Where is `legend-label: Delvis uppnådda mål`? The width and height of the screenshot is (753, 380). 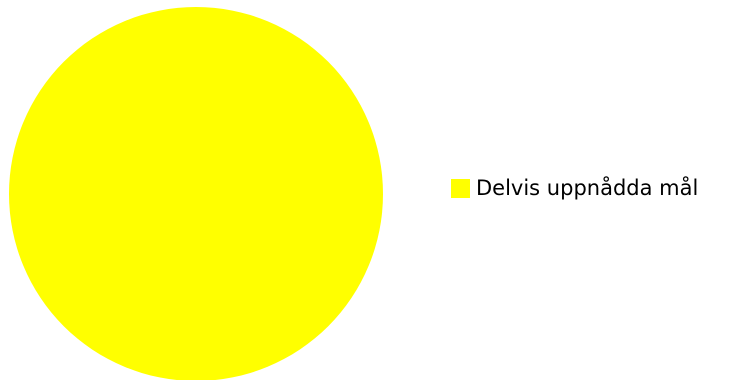 legend-label: Delvis uppnådda mål is located at coordinates (587, 188).